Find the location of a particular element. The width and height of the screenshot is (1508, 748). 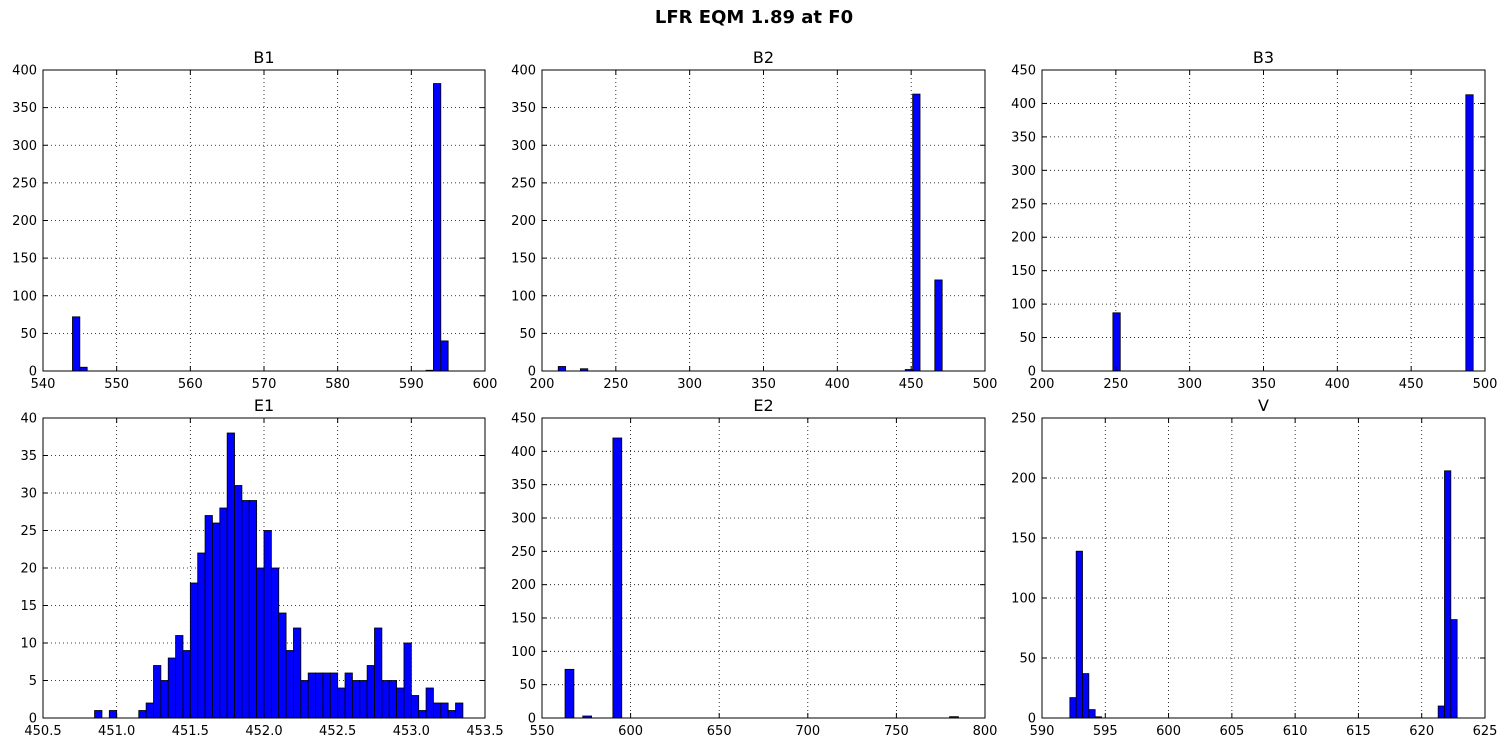

y-tick-label: 15 is located at coordinates (28, 606).